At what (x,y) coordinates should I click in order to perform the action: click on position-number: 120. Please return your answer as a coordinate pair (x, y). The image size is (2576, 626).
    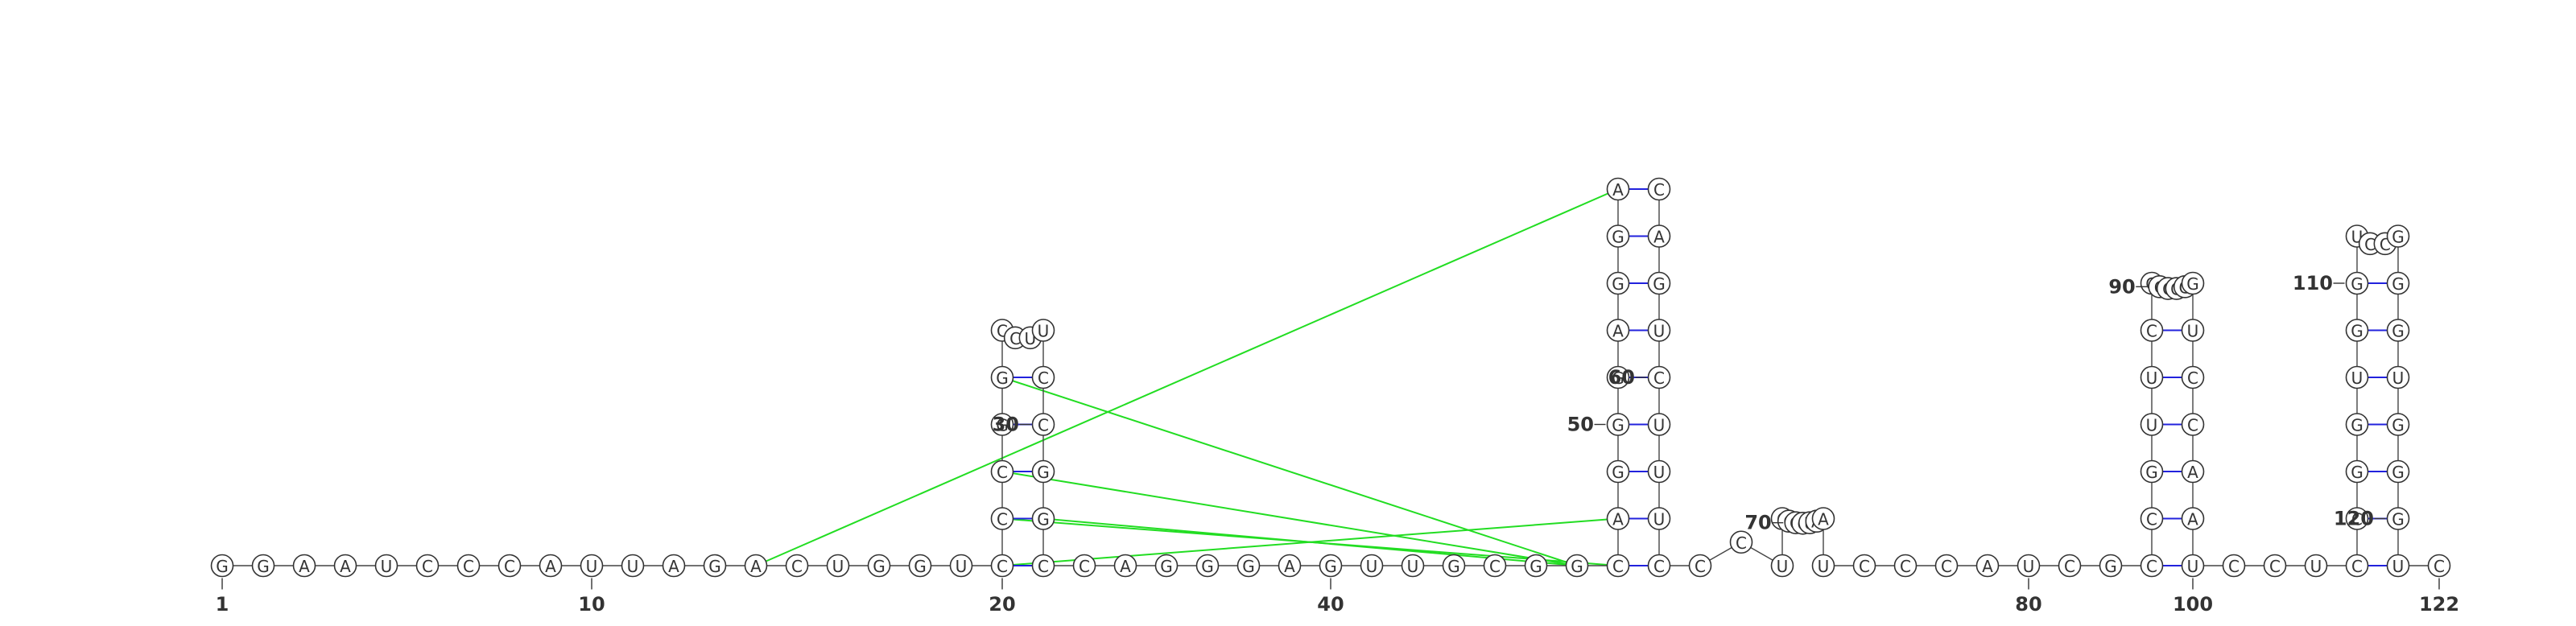
    Looking at the image, I should click on (2354, 519).